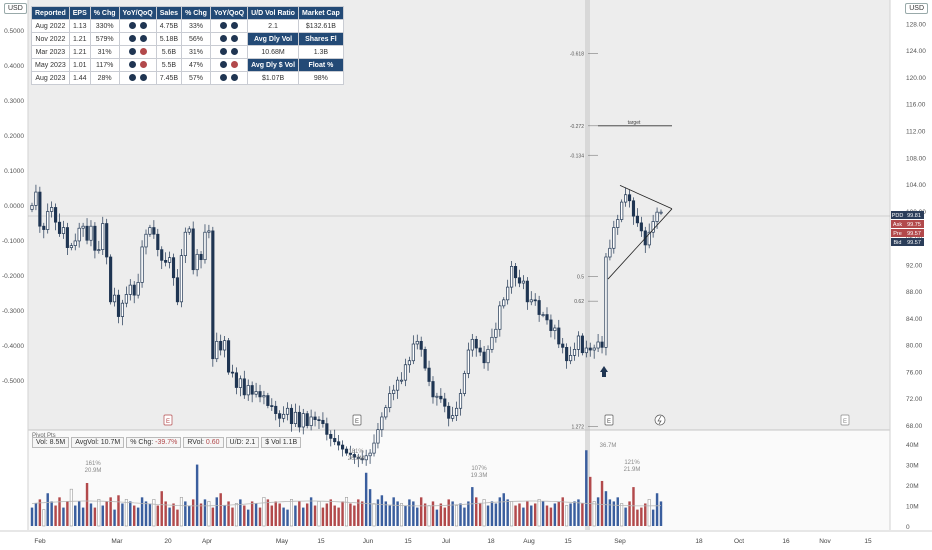 This screenshot has height=550, width=932. I want to click on price-tag-name: Ask, so click(897, 225).